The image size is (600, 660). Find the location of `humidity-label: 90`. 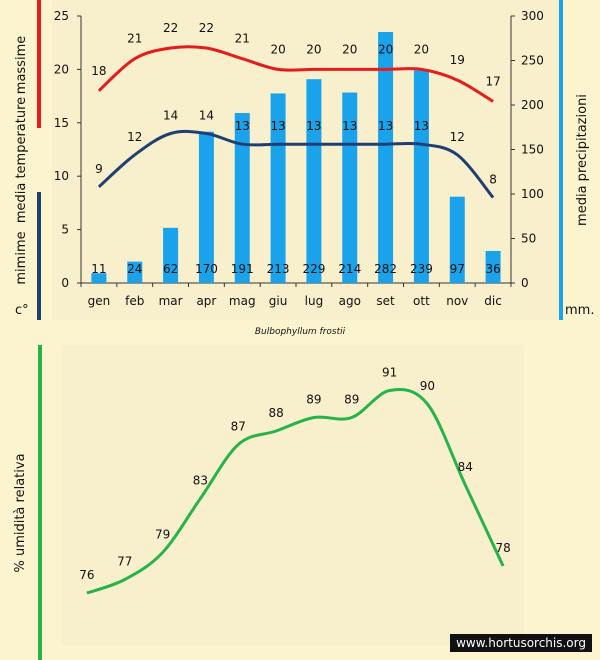

humidity-label: 90 is located at coordinates (427, 386).